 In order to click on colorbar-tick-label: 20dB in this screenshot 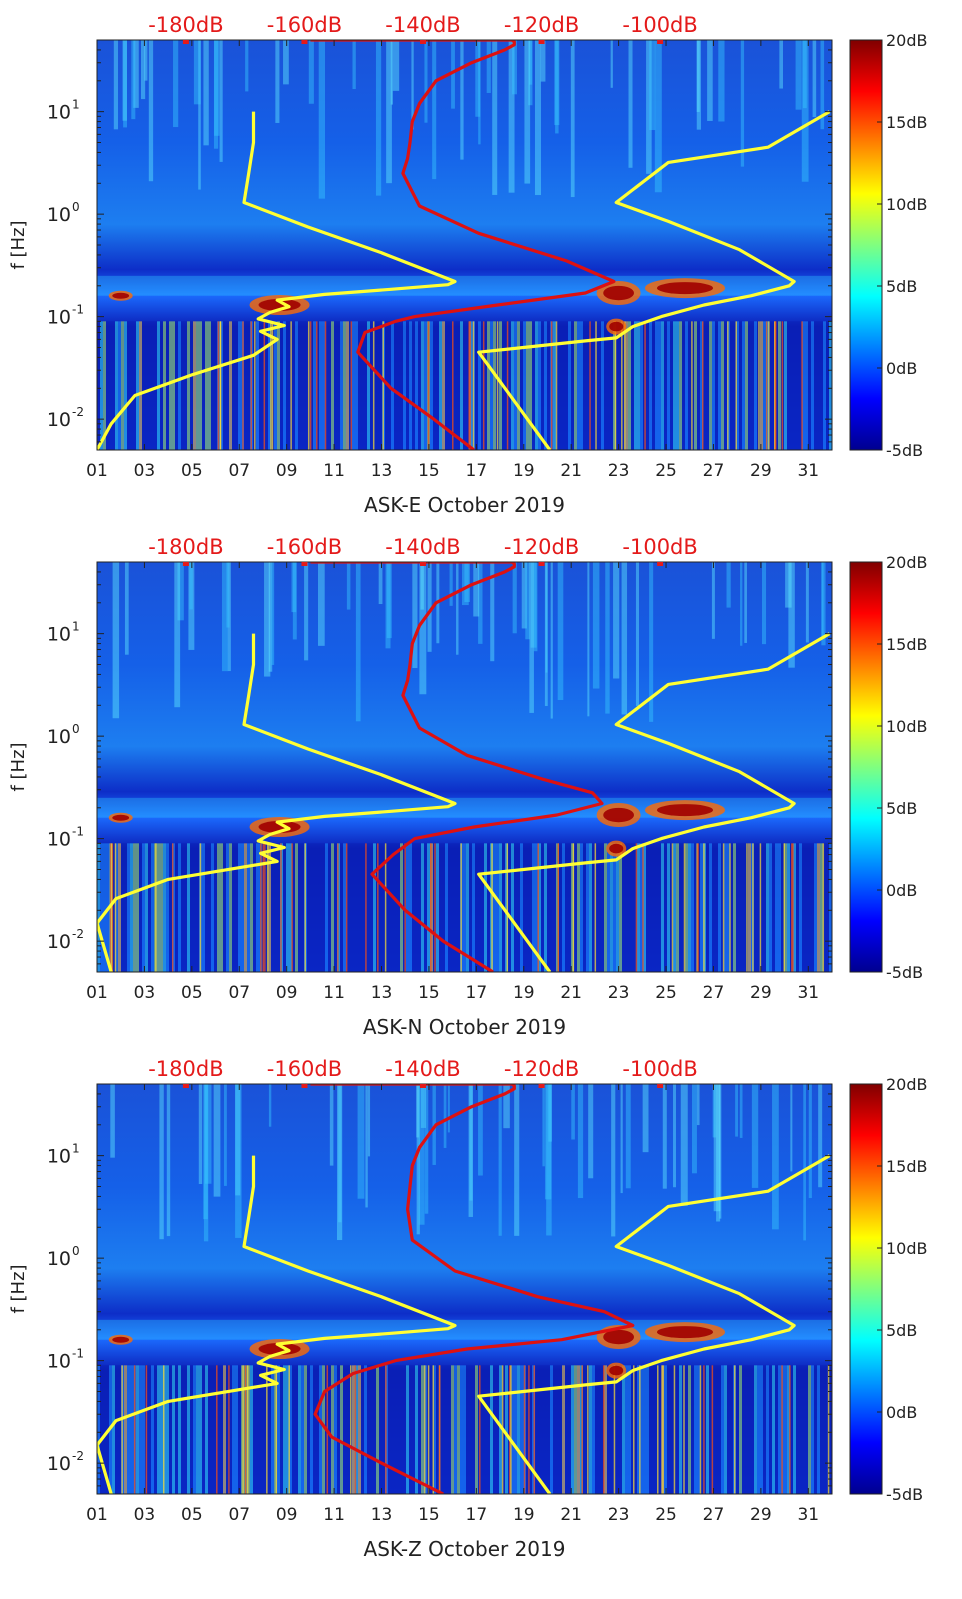, I will do `click(907, 40)`.